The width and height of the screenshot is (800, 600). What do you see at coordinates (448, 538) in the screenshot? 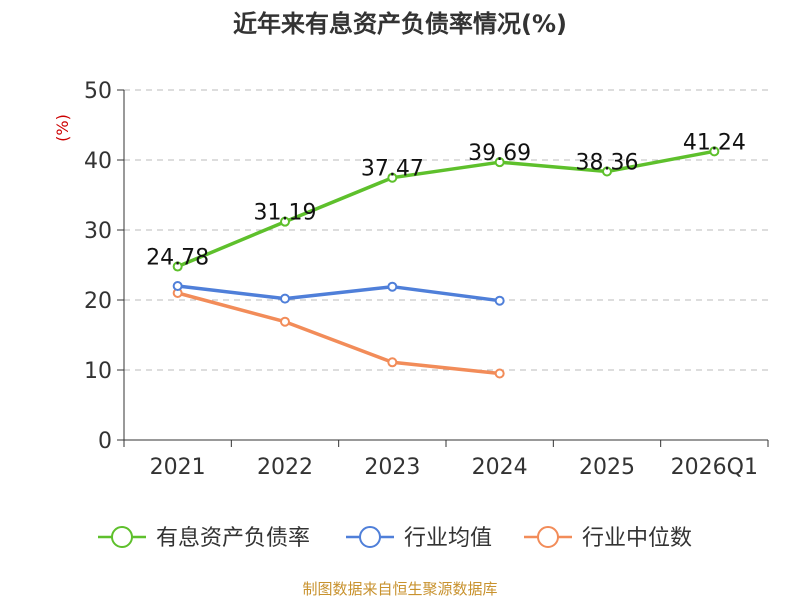
I see `legend-label: 行业均值` at bounding box center [448, 538].